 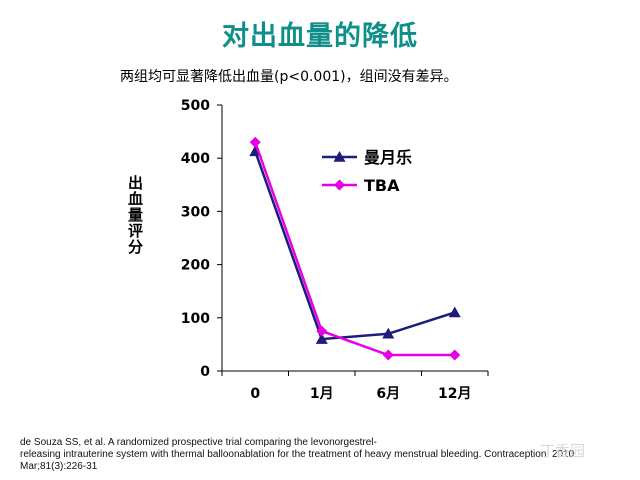 What do you see at coordinates (195, 266) in the screenshot?
I see `y-tick-label: 200` at bounding box center [195, 266].